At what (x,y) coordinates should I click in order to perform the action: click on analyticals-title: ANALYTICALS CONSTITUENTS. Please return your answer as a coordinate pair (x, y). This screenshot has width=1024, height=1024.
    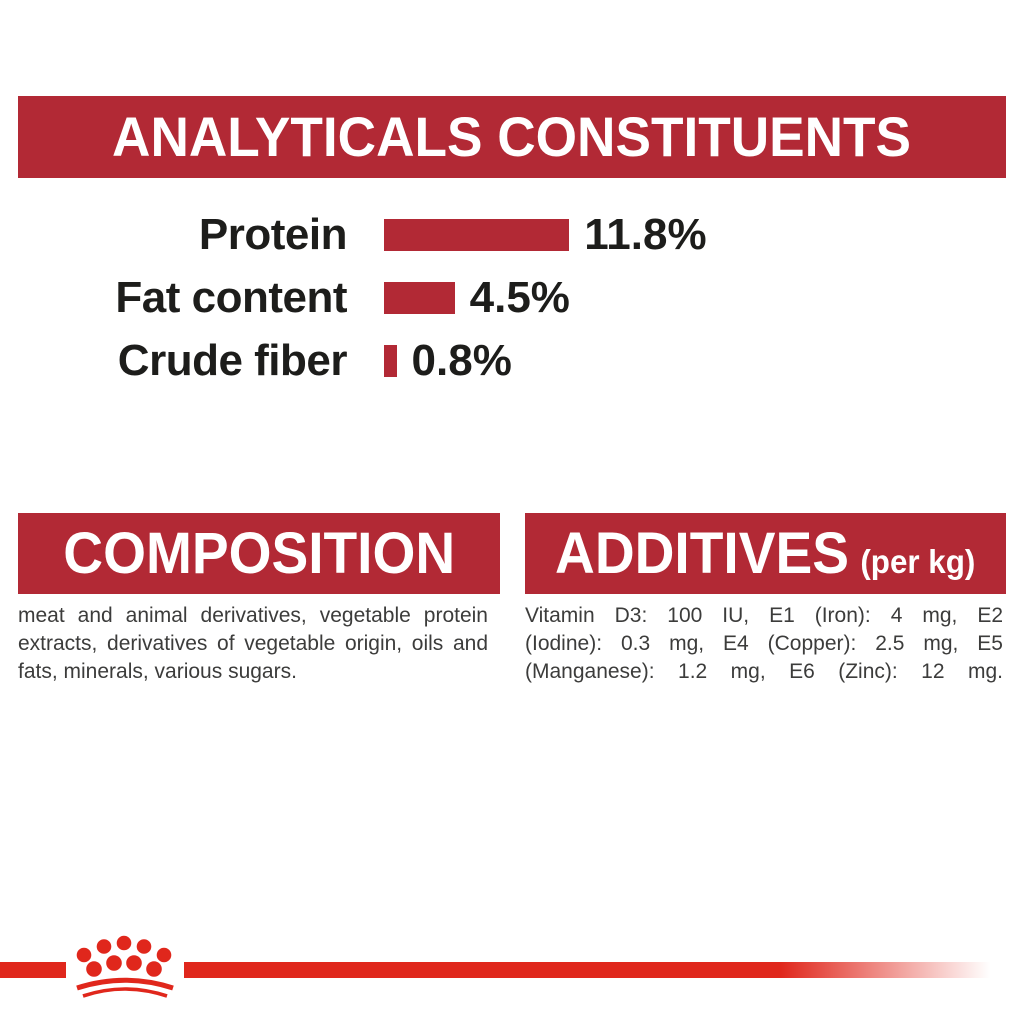
    Looking at the image, I should click on (512, 136).